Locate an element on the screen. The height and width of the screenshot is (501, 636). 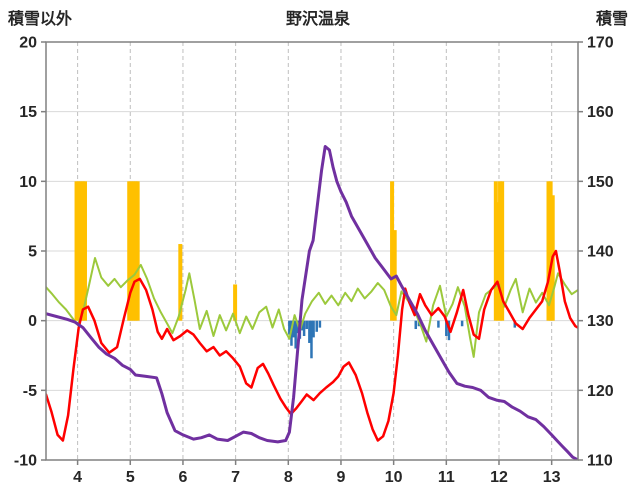
x-axis-label-8: 8 is located at coordinates (288, 477).